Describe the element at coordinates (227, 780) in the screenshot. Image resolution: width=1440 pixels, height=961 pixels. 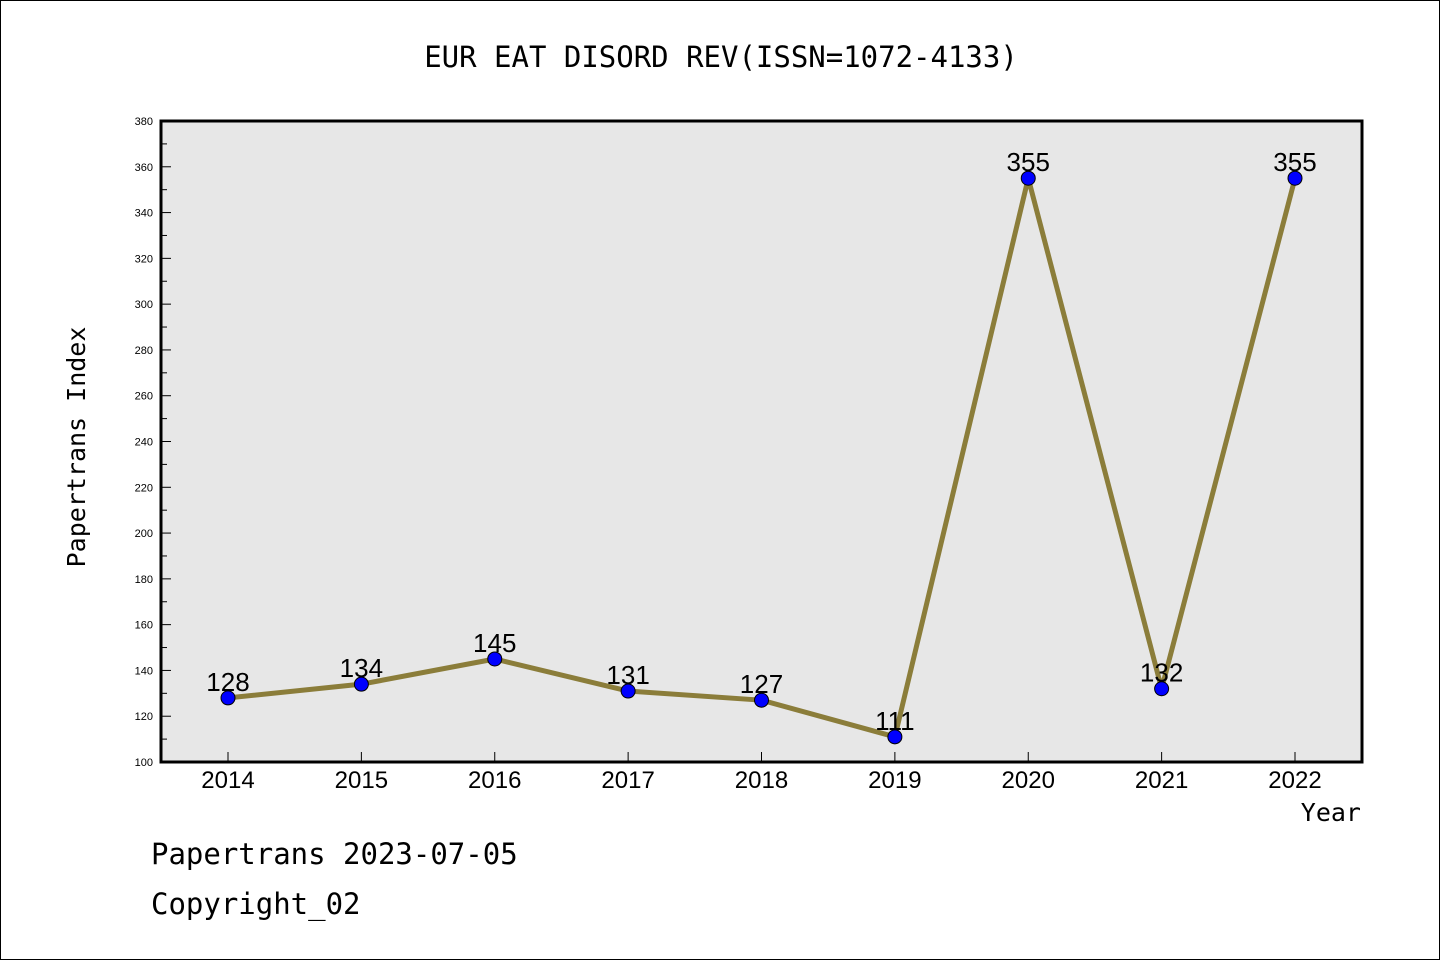
I see `x-tick-label: 2014` at that location.